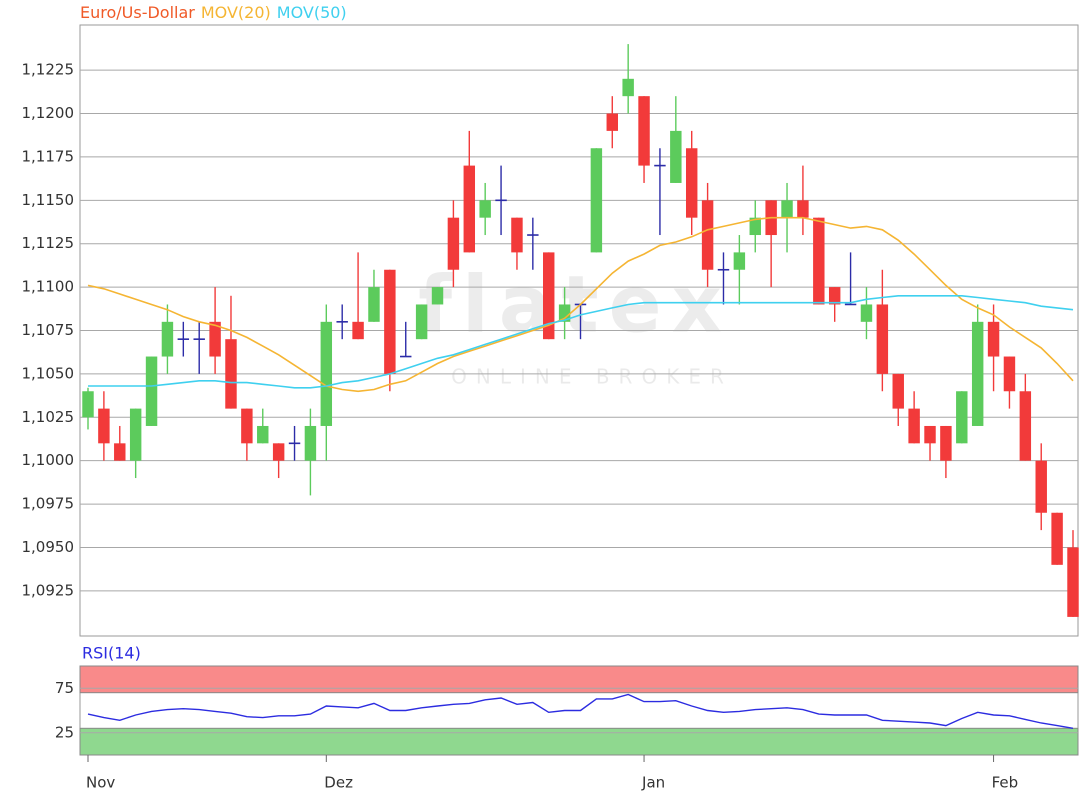 The image size is (1080, 800). Describe the element at coordinates (580, 711) in the screenshot. I see `rsi-line` at that location.